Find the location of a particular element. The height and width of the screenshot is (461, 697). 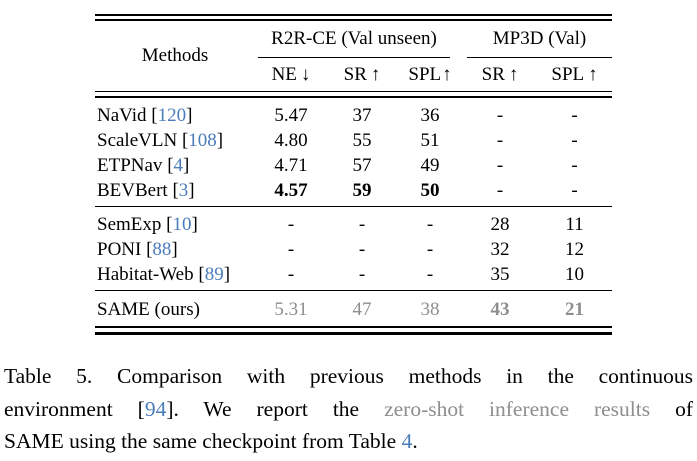

method-name: PONI is located at coordinates (119, 249).